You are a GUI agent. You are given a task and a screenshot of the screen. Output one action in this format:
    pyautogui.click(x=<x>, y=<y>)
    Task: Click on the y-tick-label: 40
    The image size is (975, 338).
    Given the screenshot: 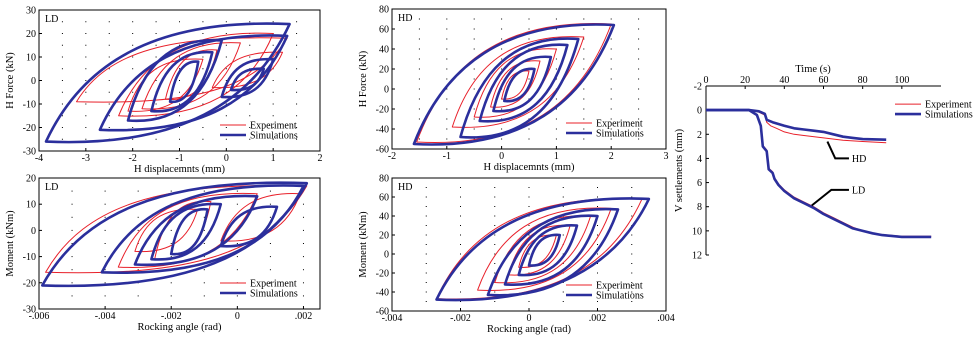 What is the action you would take?
    pyautogui.click(x=384, y=50)
    